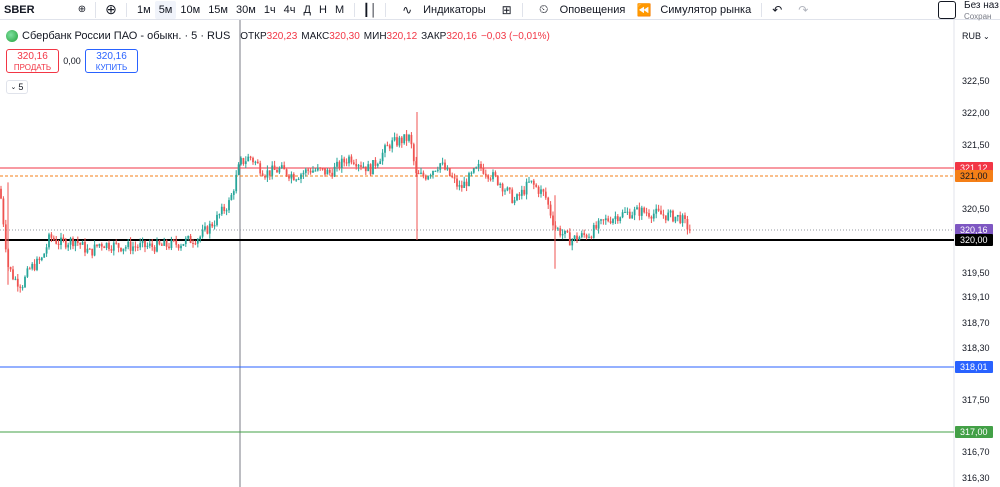 The width and height of the screenshot is (1000, 487). I want to click on interval-5м: 5м, so click(165, 9).